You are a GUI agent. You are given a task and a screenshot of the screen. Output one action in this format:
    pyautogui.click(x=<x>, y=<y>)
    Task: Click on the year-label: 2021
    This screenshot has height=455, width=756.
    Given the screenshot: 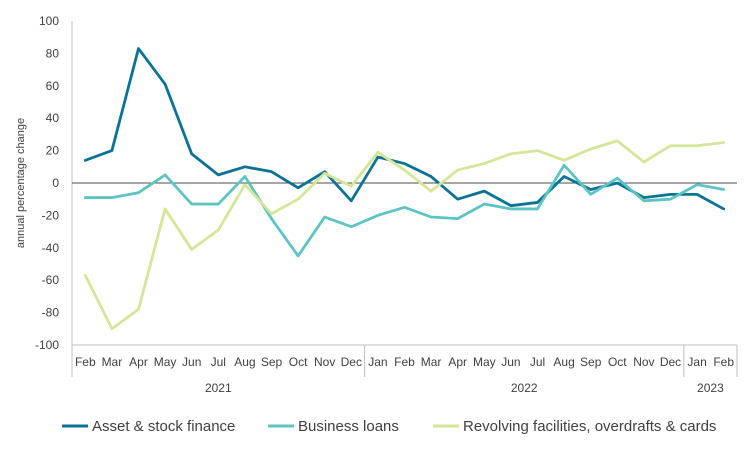 What is the action you would take?
    pyautogui.click(x=218, y=388)
    